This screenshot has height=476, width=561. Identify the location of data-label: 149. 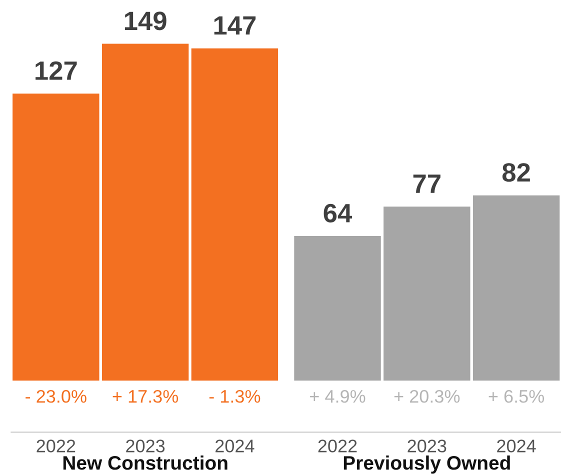
(145, 21).